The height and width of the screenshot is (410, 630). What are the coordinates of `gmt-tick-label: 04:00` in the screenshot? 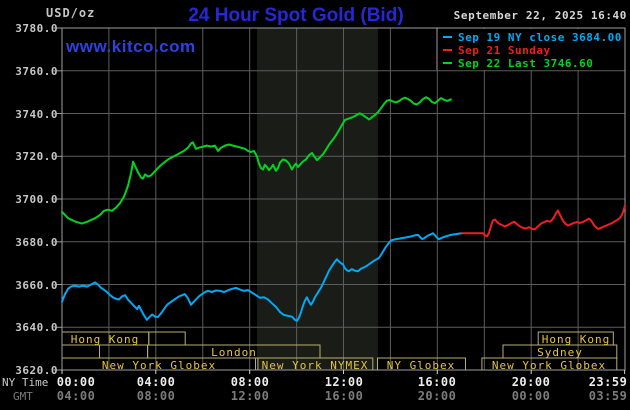 It's located at (76, 396).